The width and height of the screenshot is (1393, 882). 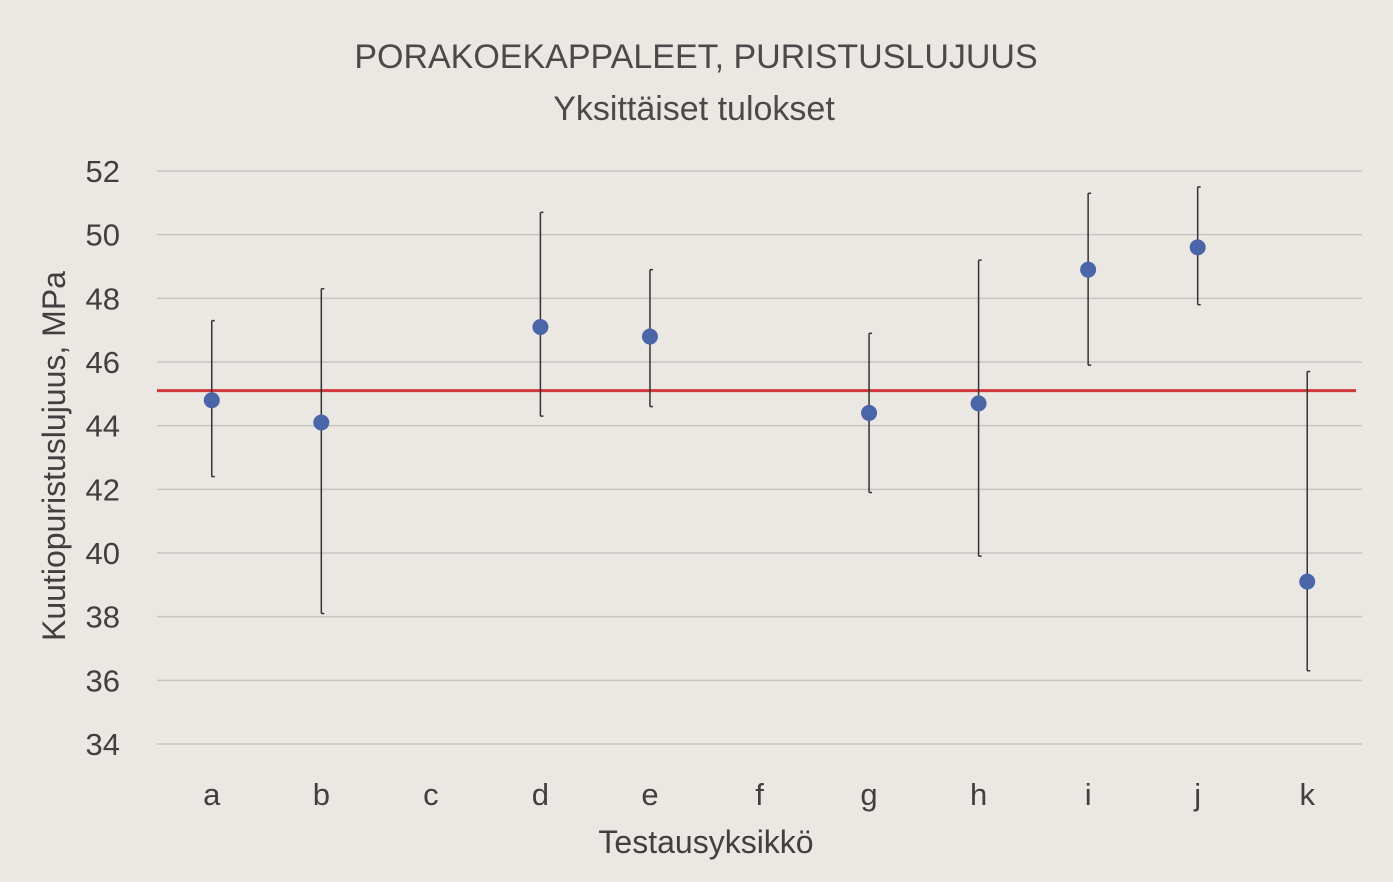 I want to click on x-axis-ticks: a b c d e f g h i j k, so click(x=759, y=794).